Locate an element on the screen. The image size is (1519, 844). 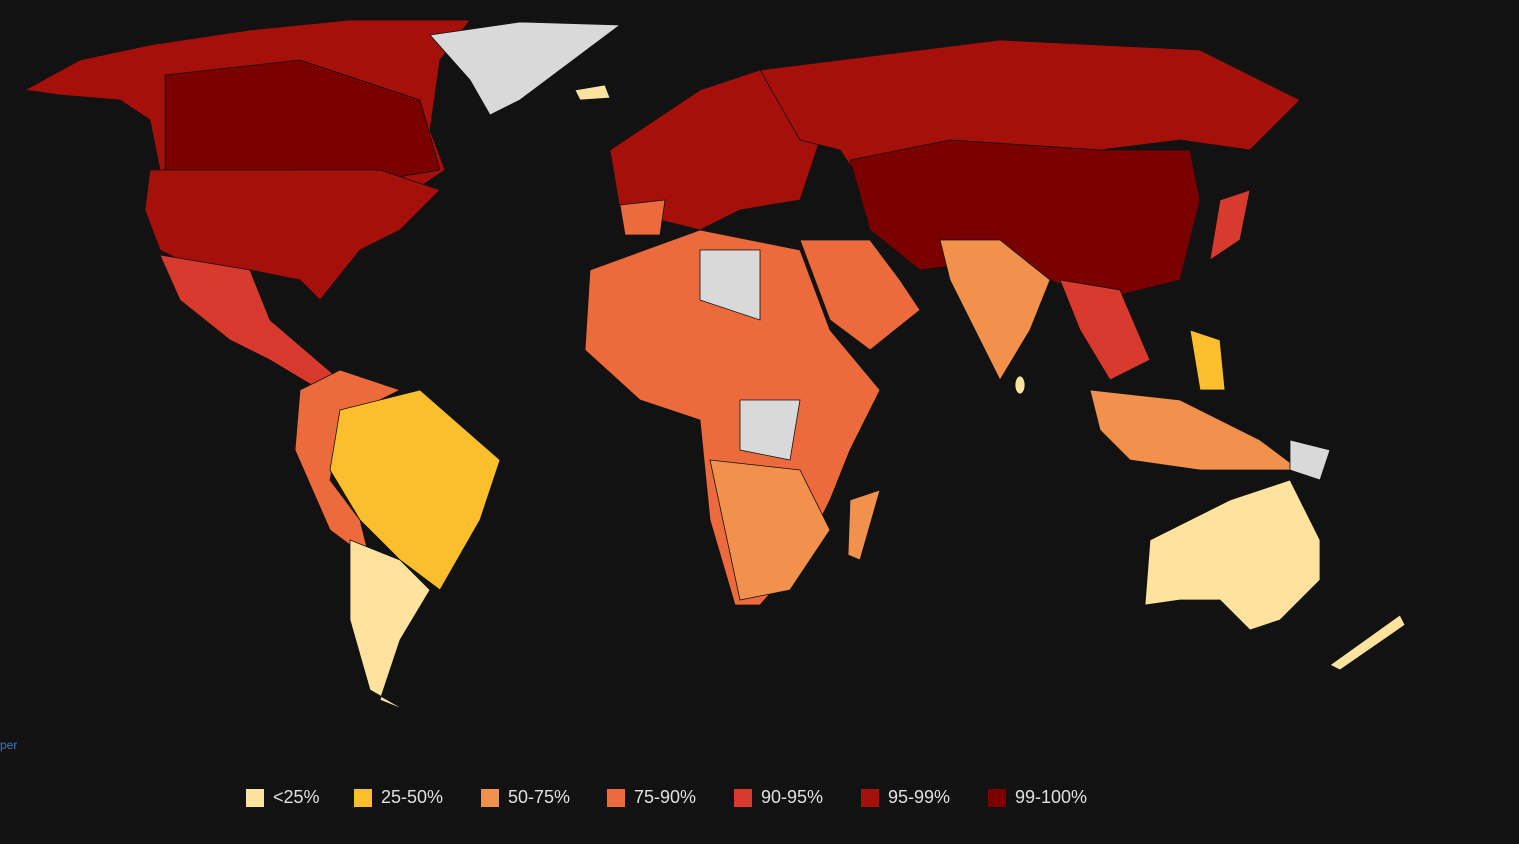
iceland is located at coordinates (592, 92).